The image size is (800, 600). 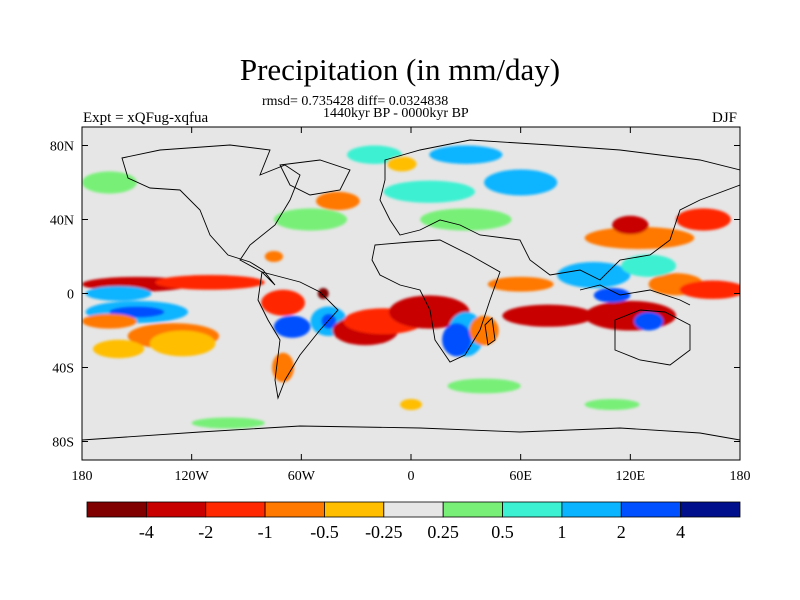 What do you see at coordinates (411, 433) in the screenshot?
I see `antarctica-coast` at bounding box center [411, 433].